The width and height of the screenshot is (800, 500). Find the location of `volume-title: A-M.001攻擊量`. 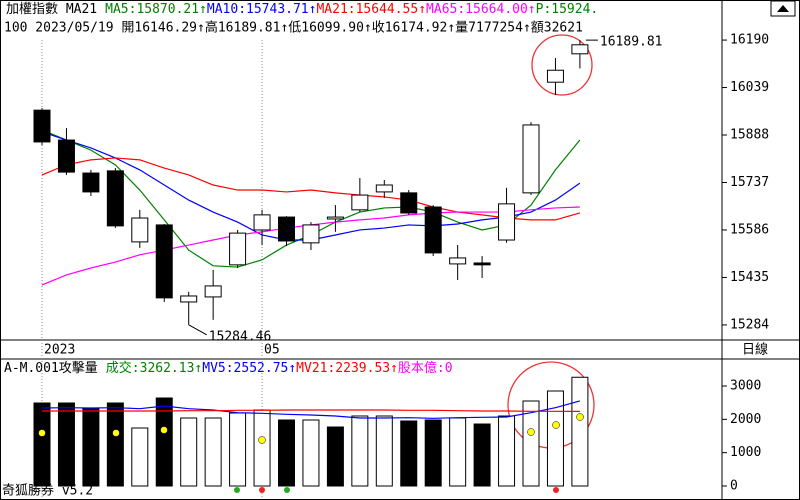

volume-title: A-M.001攻擊量 is located at coordinates (51, 368).